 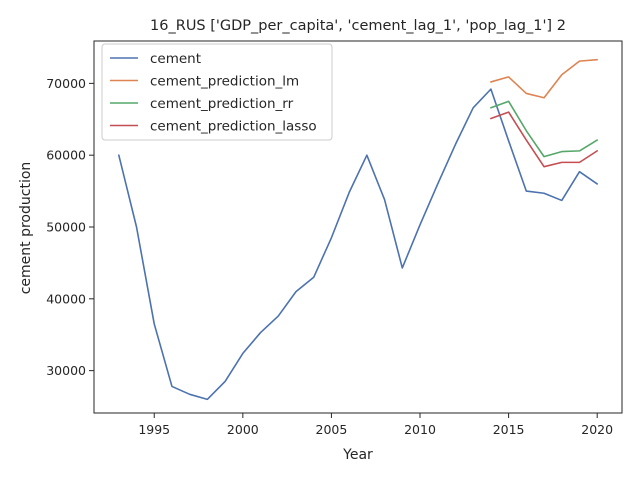 What do you see at coordinates (224, 82) in the screenshot?
I see `legend-entry-label: cement_prediction_lm` at bounding box center [224, 82].